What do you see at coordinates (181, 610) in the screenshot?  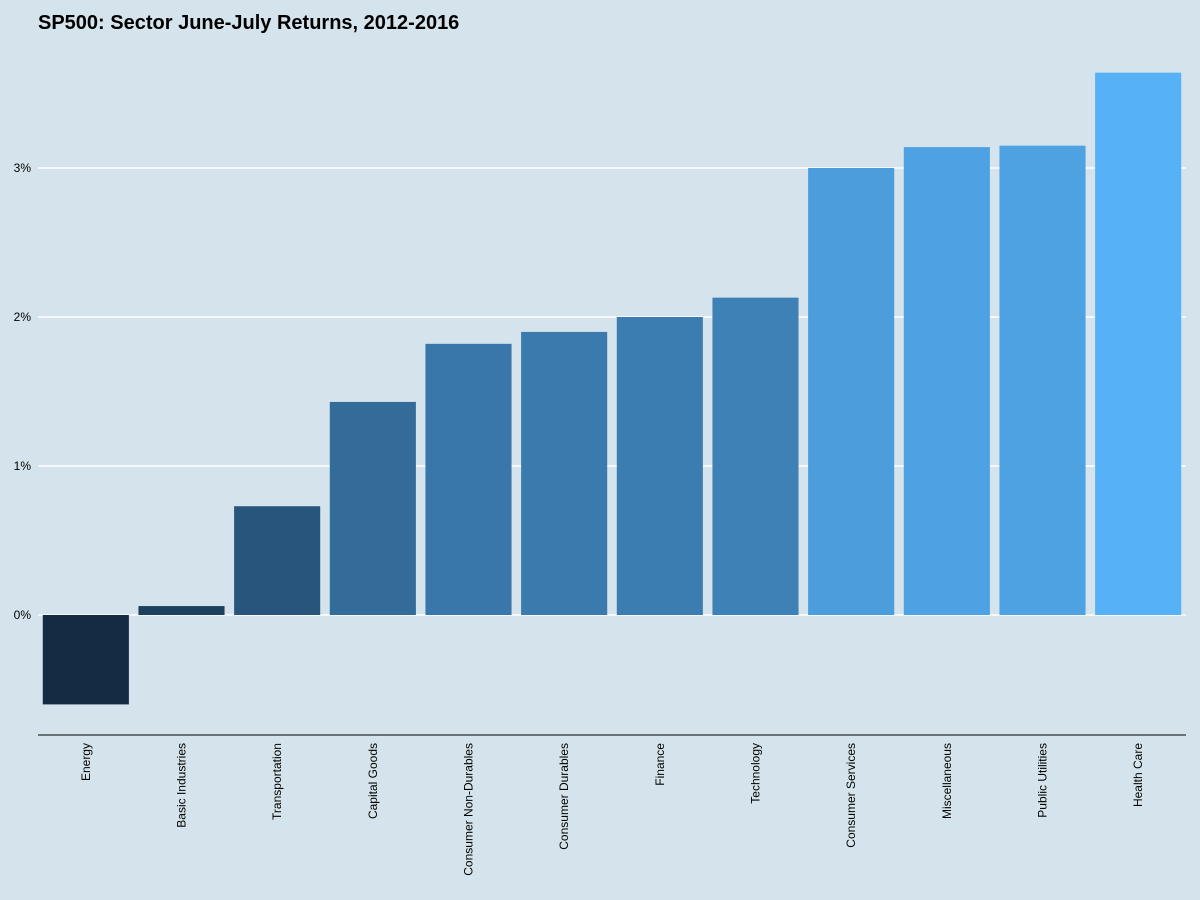 I see `bar-basic-industries` at bounding box center [181, 610].